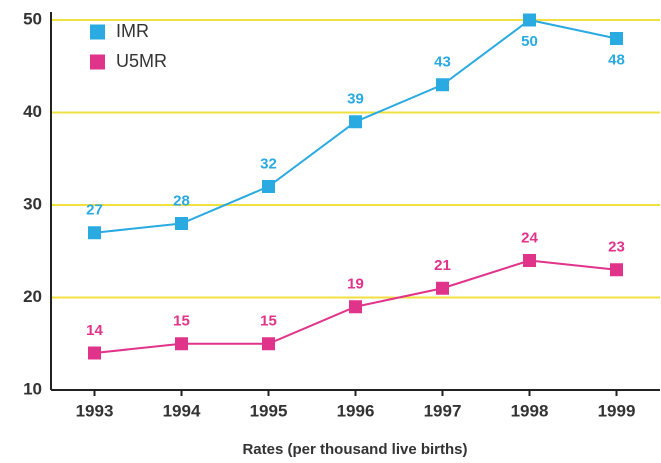 The height and width of the screenshot is (463, 661). What do you see at coordinates (354, 449) in the screenshot?
I see `x-axis-label: Rates (per thousand live births)` at bounding box center [354, 449].